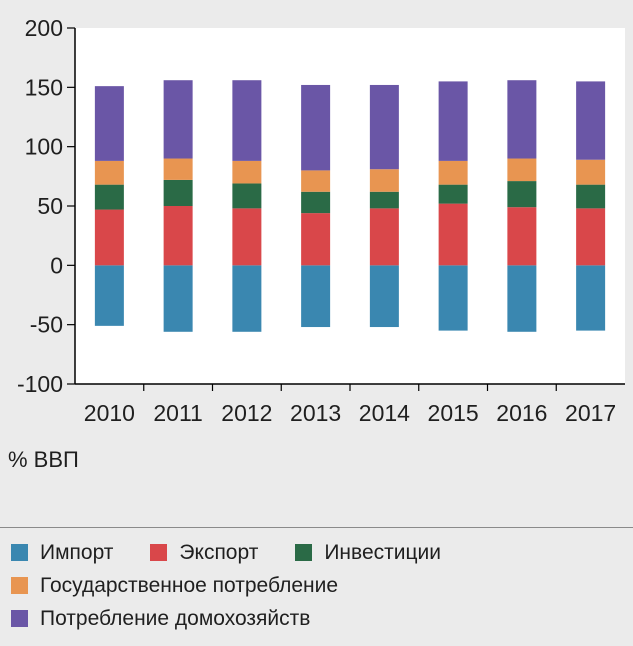 The height and width of the screenshot is (646, 633). Describe the element at coordinates (384, 413) in the screenshot. I see `x-tick-label: 2014` at that location.